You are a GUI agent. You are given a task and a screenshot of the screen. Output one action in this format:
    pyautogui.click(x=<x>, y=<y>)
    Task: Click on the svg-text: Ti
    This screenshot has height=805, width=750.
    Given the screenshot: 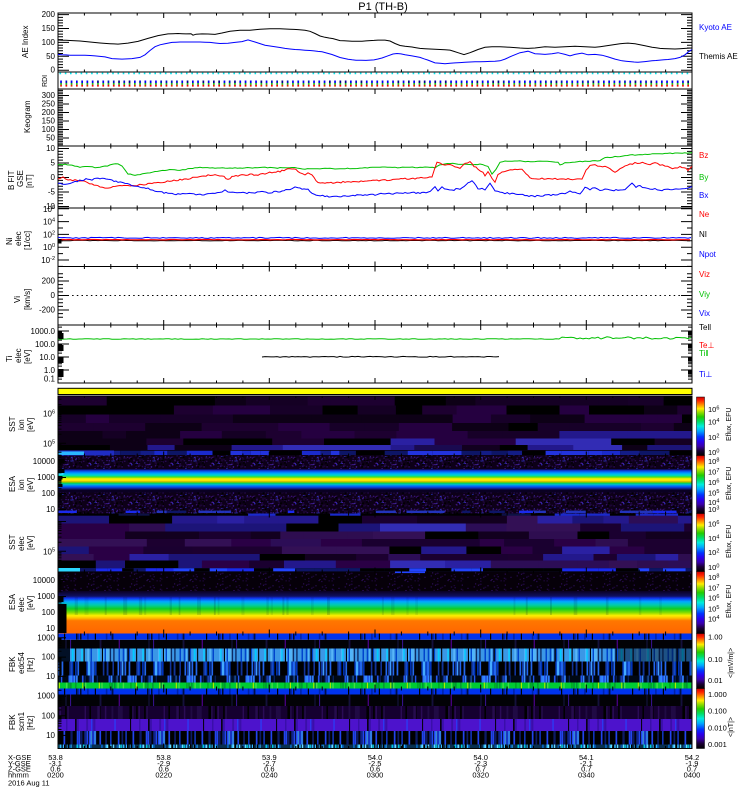 What is the action you would take?
    pyautogui.click(x=9, y=358)
    